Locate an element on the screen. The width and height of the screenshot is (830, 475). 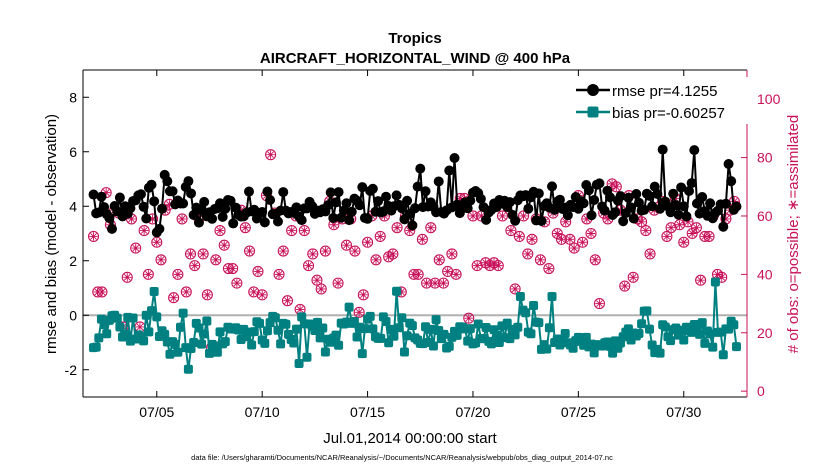
legend: rmse pr=4.1255 bias pr=-0.60257 is located at coordinates (660, 100).